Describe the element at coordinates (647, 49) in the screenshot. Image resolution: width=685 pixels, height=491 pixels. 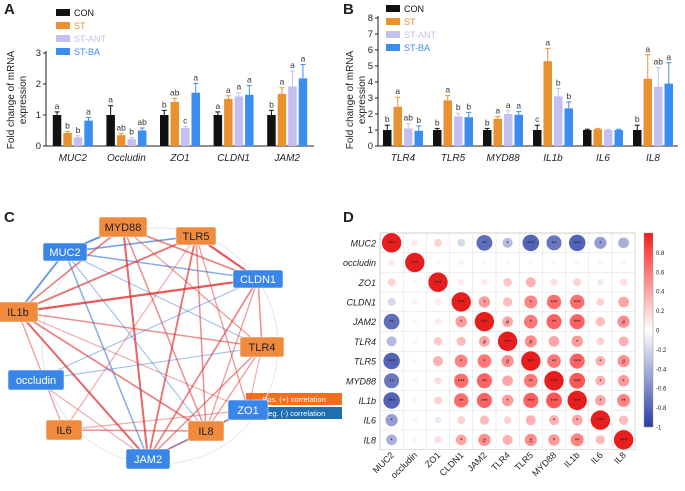
I see `panel-b-sig-letter: a` at that location.